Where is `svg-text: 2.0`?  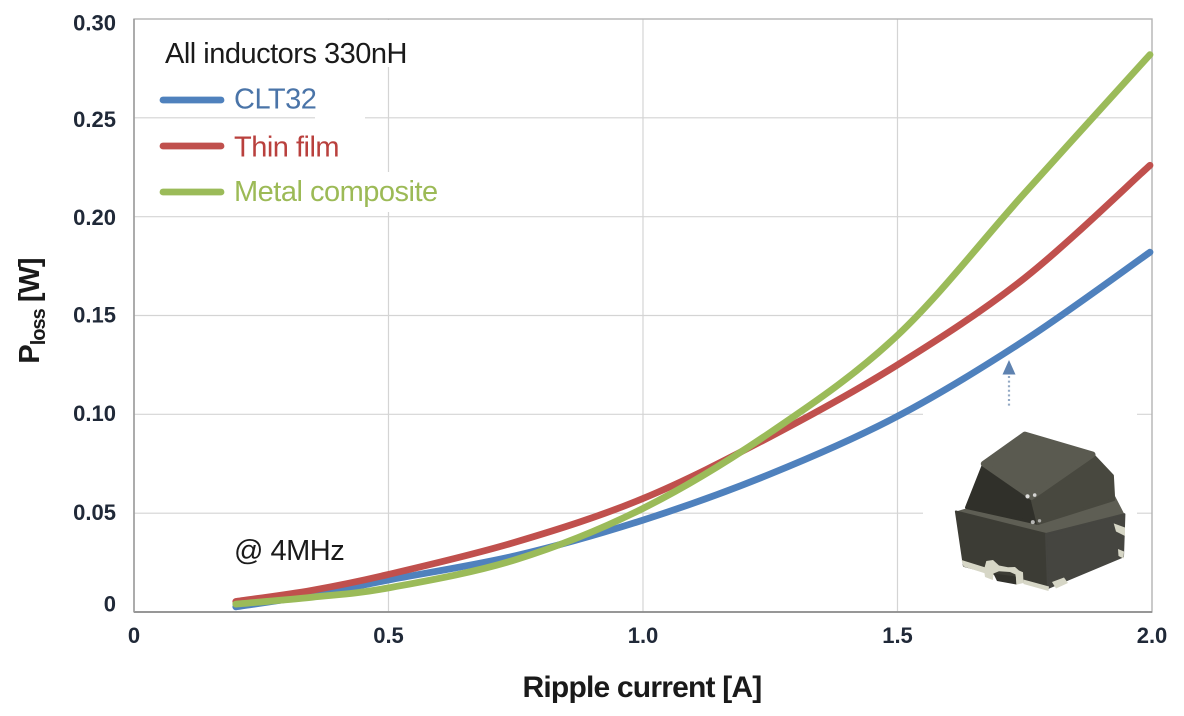 svg-text: 2.0 is located at coordinates (1152, 635).